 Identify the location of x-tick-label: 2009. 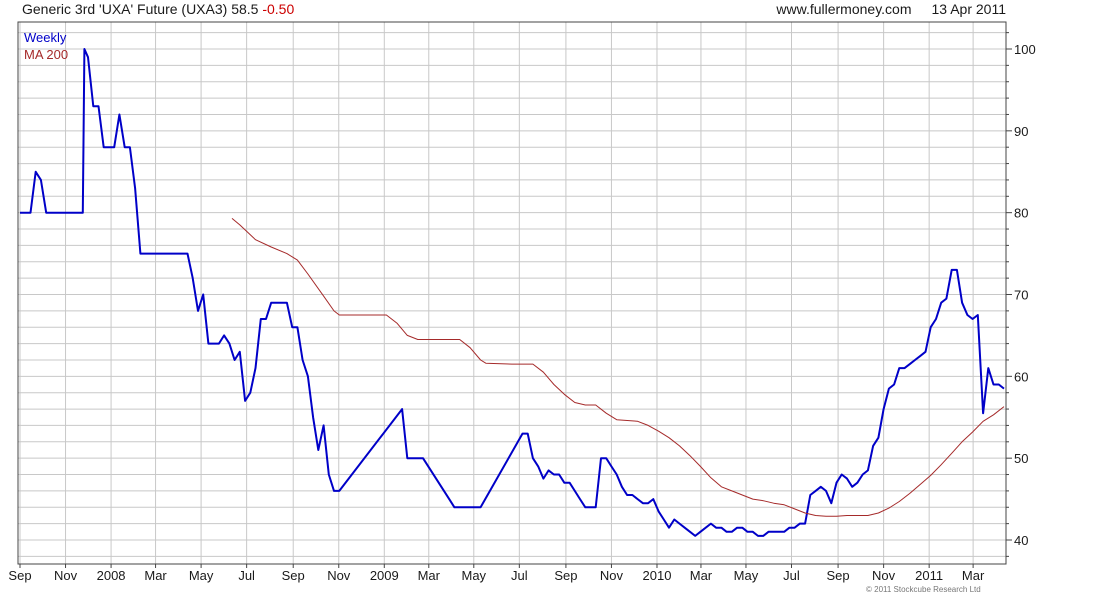
(384, 575).